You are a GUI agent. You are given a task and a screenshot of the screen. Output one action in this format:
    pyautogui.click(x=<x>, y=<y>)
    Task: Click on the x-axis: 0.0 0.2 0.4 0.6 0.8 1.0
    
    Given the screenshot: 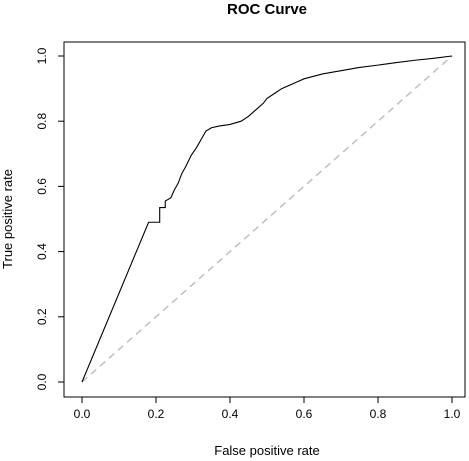 What is the action you would take?
    pyautogui.click(x=267, y=408)
    